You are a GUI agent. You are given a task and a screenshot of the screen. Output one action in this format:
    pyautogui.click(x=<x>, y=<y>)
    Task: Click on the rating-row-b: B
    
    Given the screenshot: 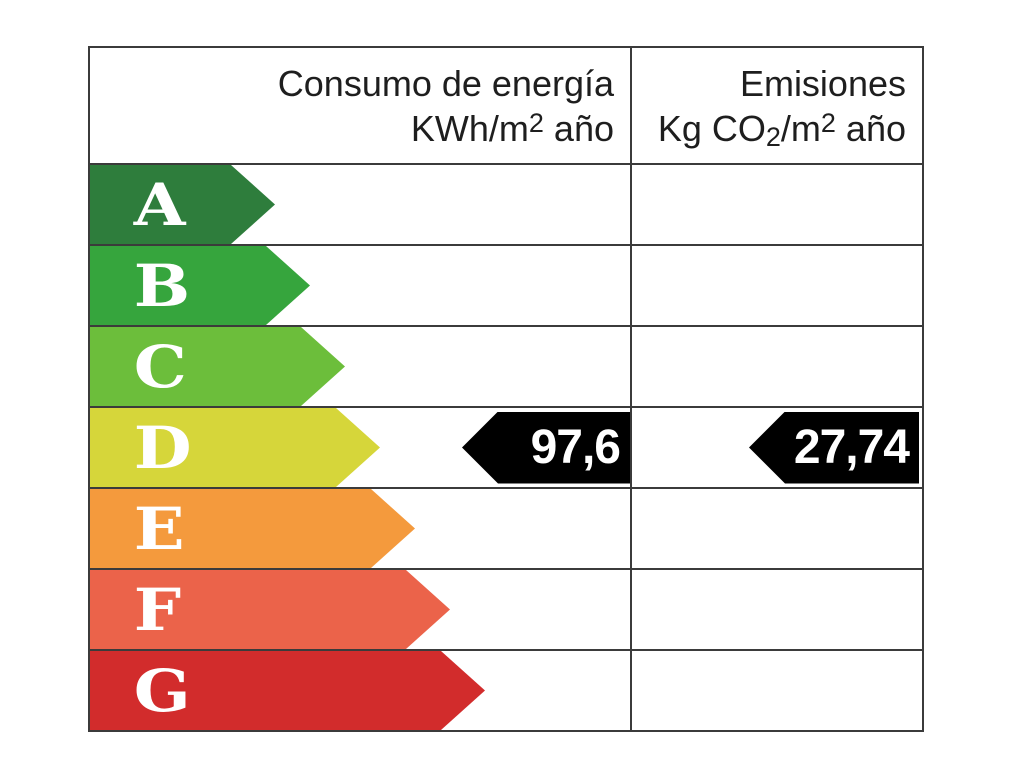 What is the action you would take?
    pyautogui.click(x=506, y=284)
    